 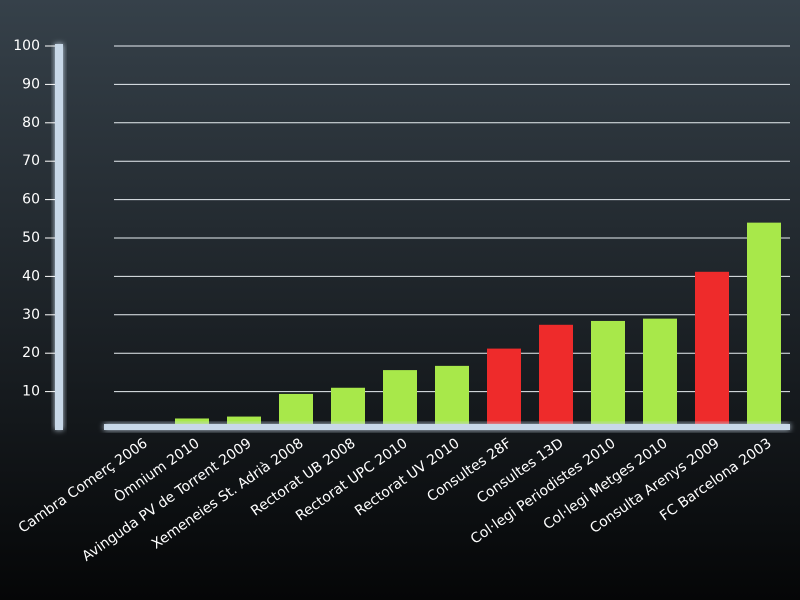 What do you see at coordinates (31, 353) in the screenshot?
I see `y-tick-label: 20` at bounding box center [31, 353].